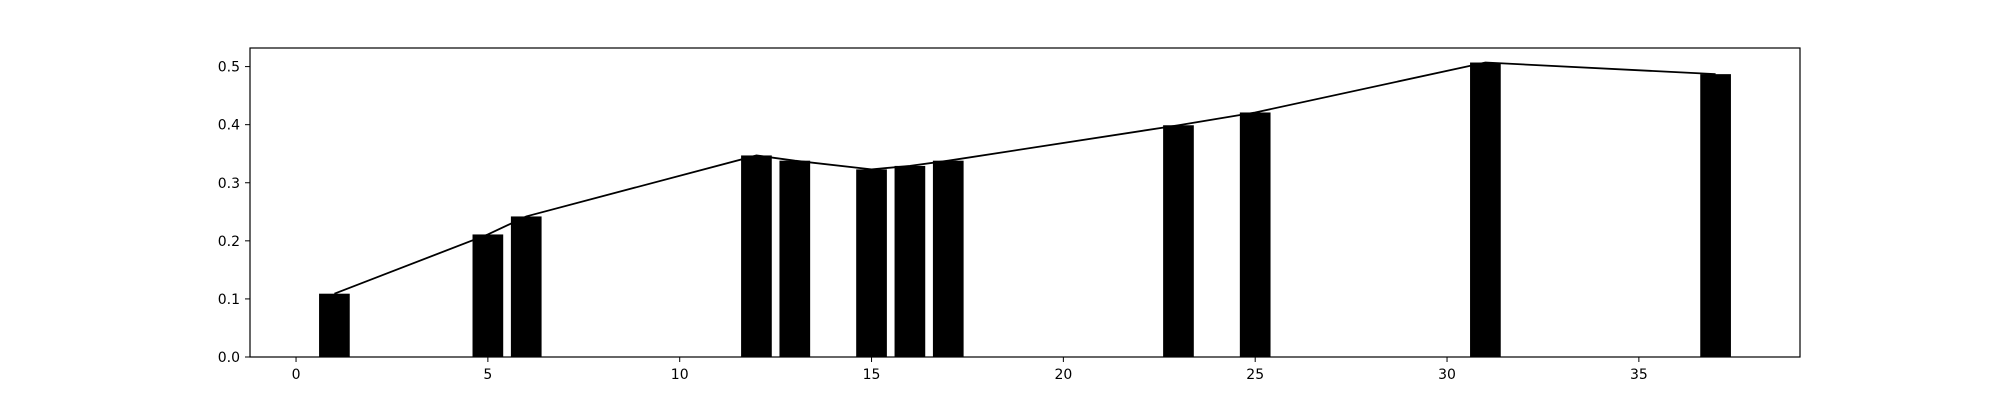  What do you see at coordinates (680, 375) in the screenshot?
I see `x-tick-label: 10` at bounding box center [680, 375].